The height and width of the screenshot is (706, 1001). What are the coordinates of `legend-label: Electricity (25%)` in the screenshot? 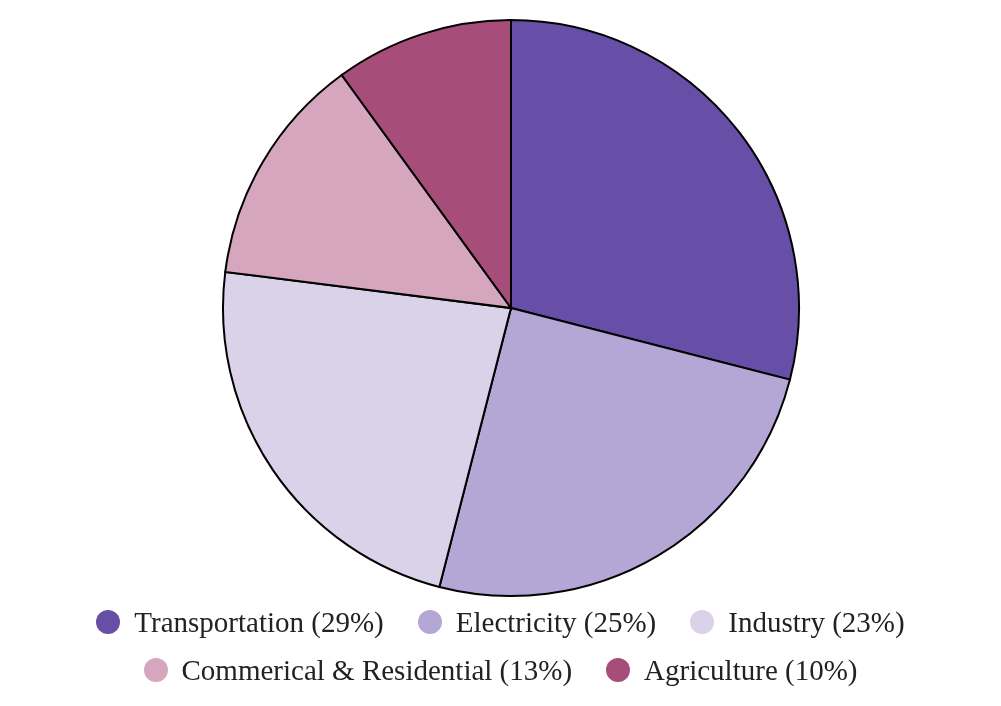 It's located at (556, 622).